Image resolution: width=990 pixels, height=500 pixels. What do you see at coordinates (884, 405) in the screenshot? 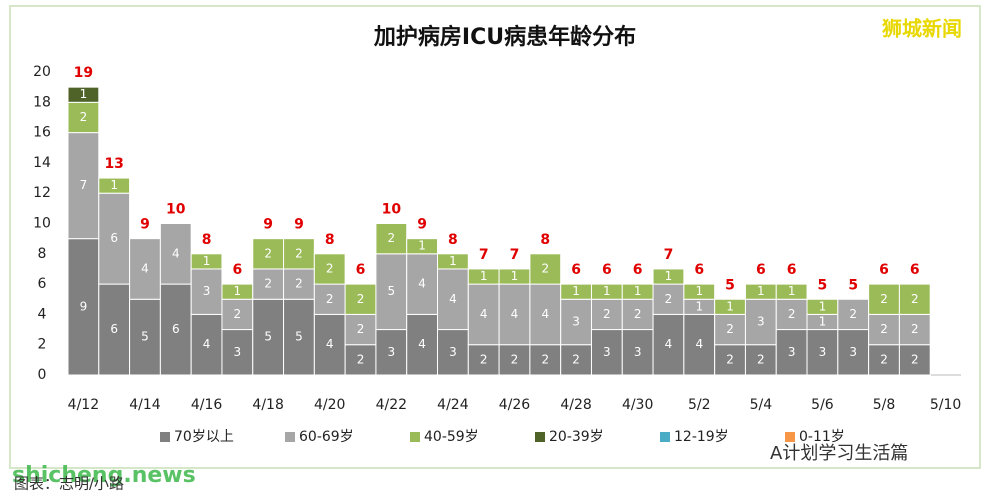
I see `x-tick-label: 5/8` at bounding box center [884, 405].